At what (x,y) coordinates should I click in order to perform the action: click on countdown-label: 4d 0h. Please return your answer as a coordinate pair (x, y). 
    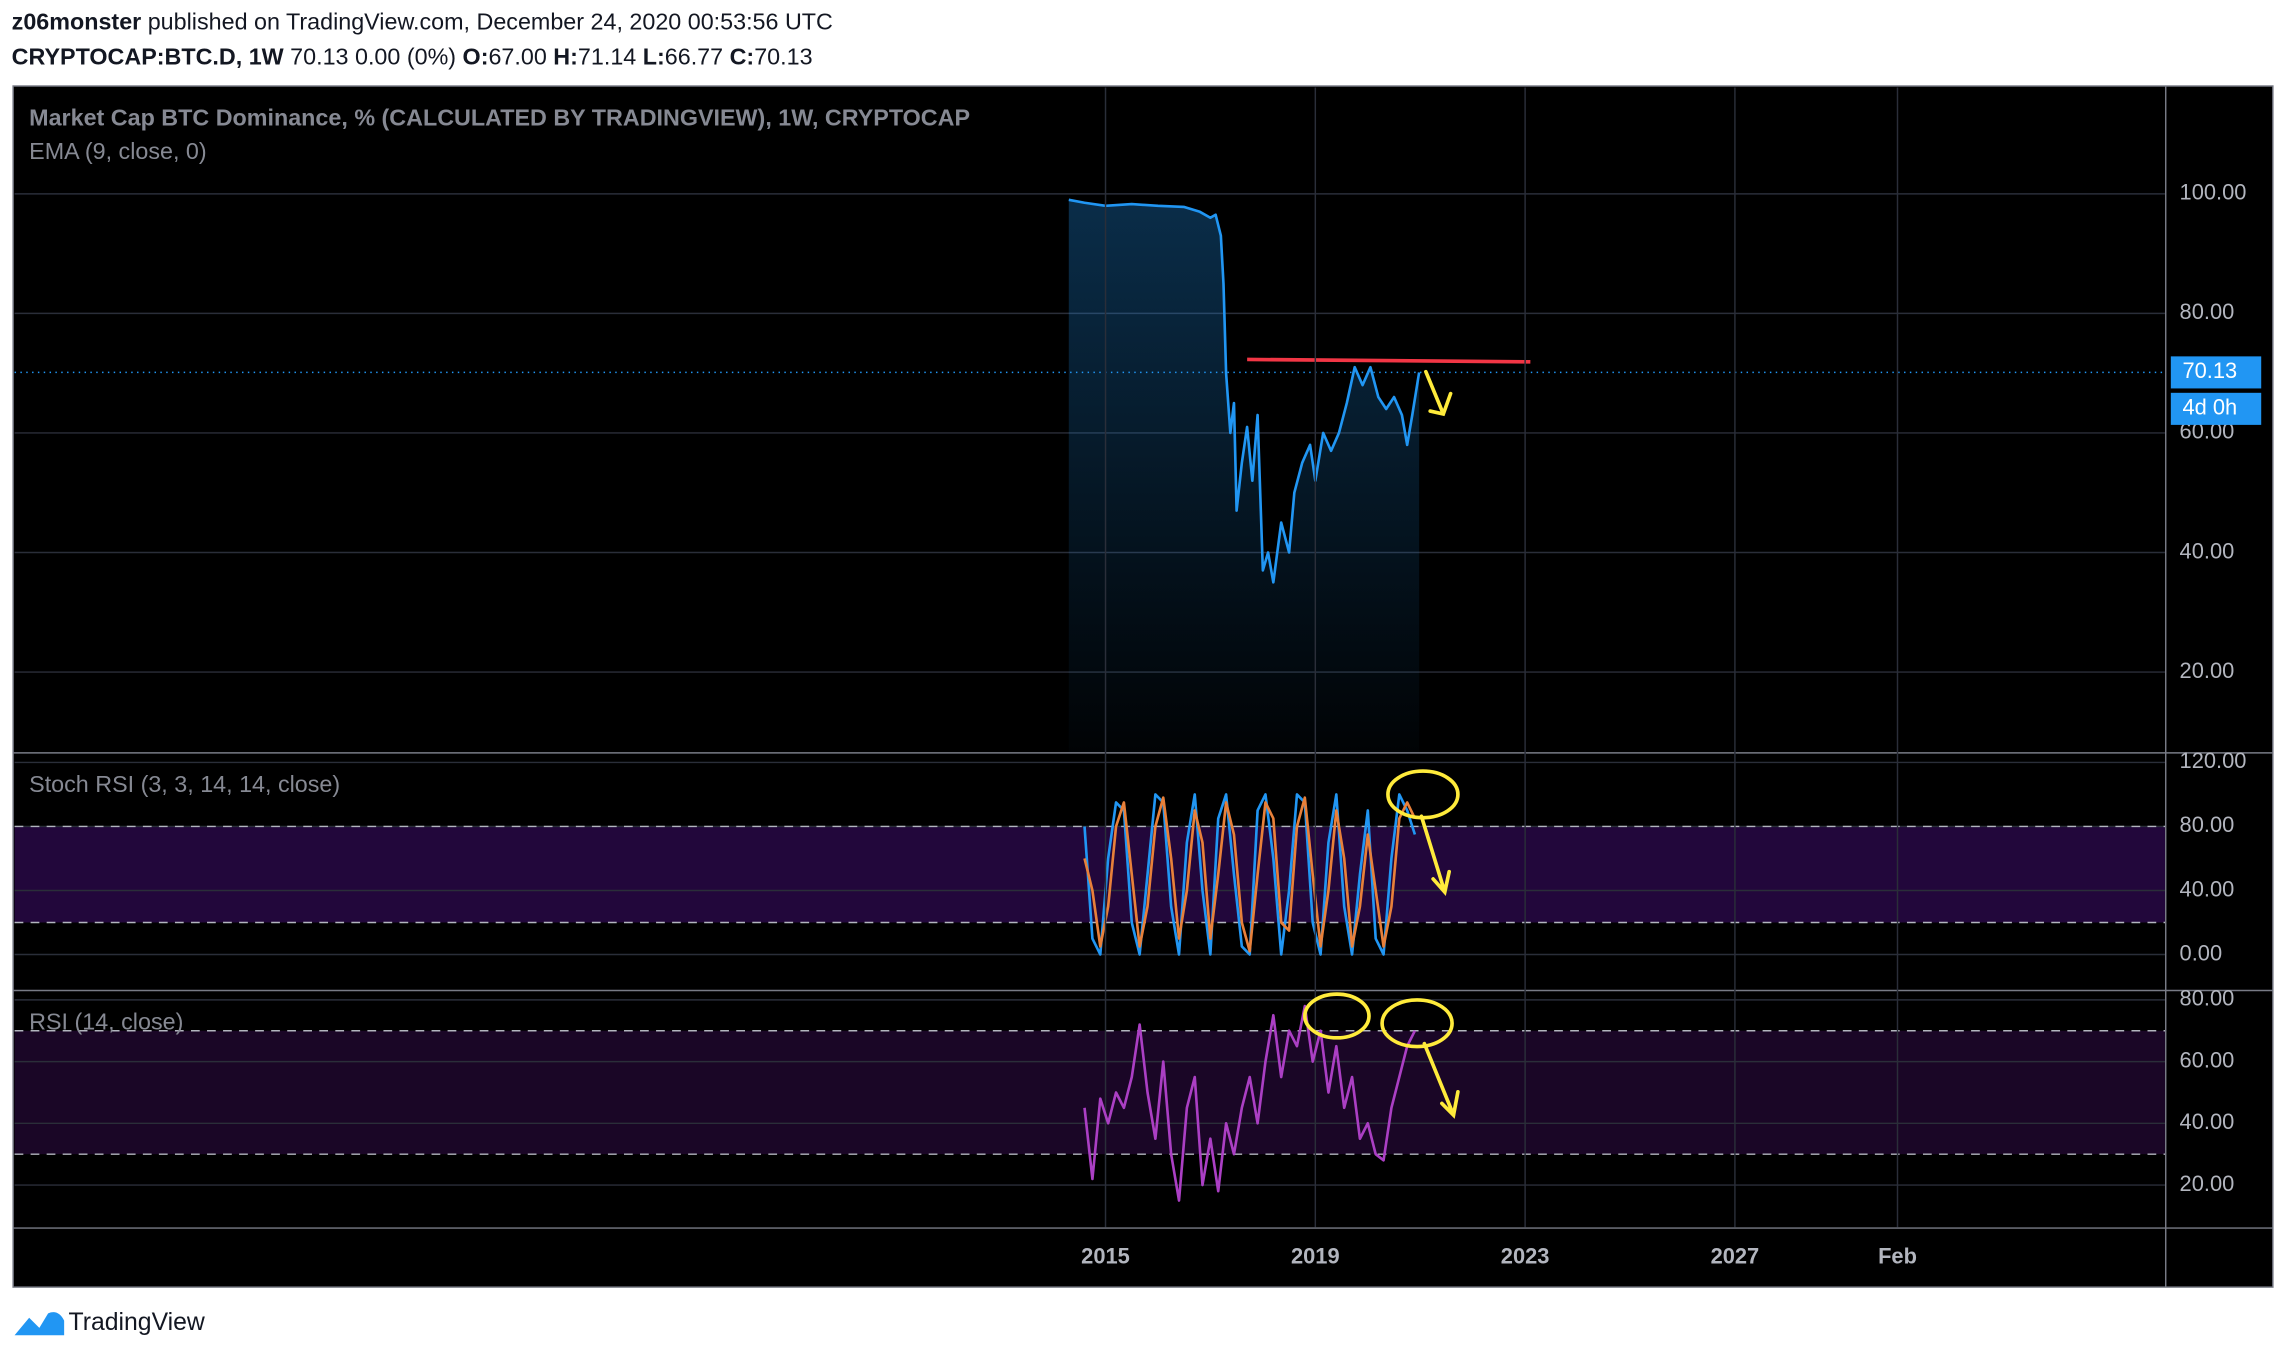
    Looking at the image, I should click on (2209, 407).